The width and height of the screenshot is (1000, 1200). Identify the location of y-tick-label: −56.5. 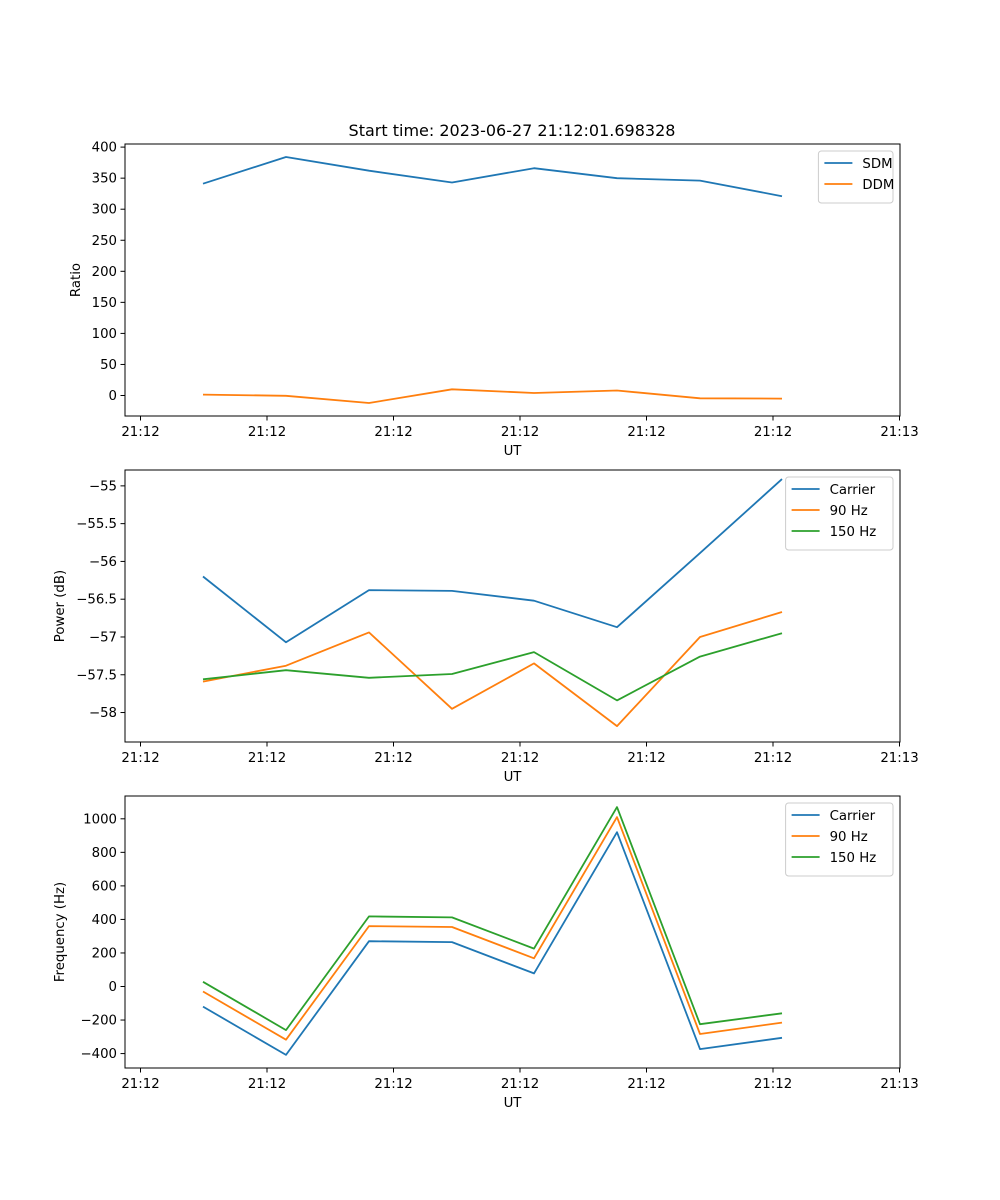
(96, 600).